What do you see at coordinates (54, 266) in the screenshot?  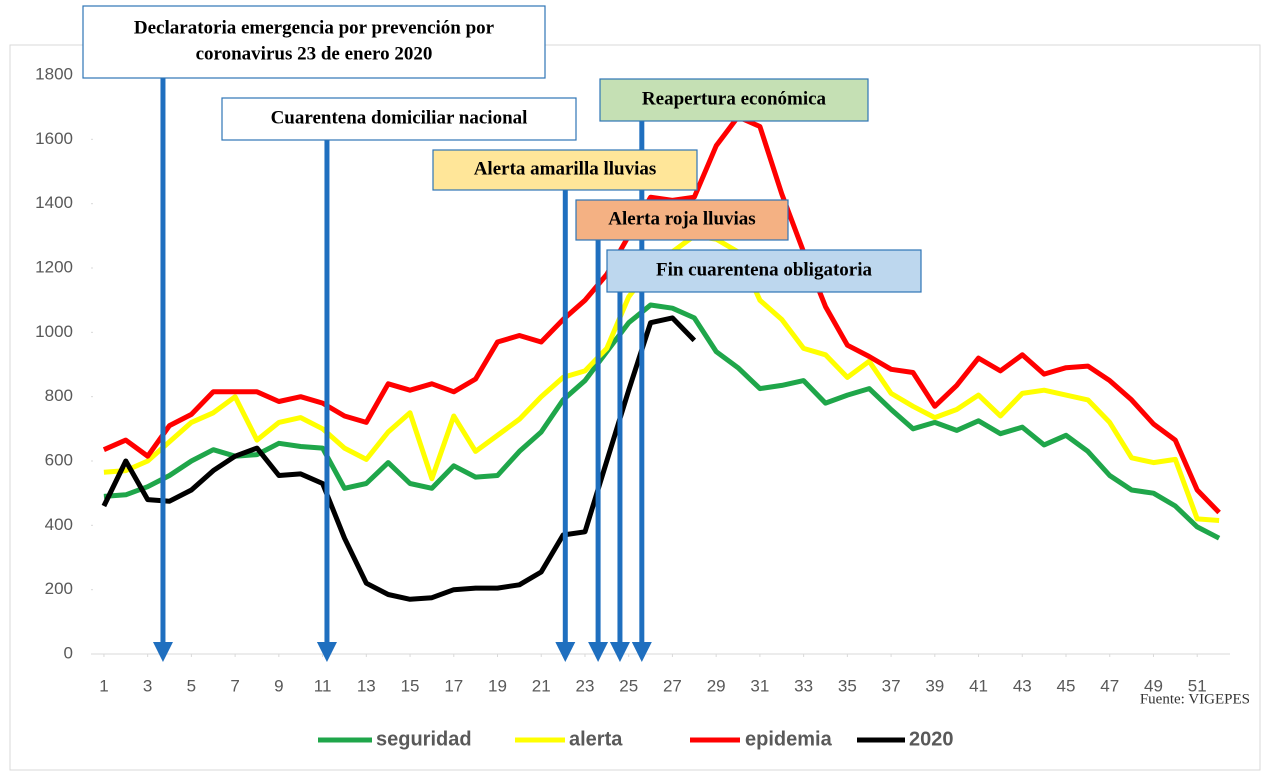 I see `y-tick-label: 1200` at bounding box center [54, 266].